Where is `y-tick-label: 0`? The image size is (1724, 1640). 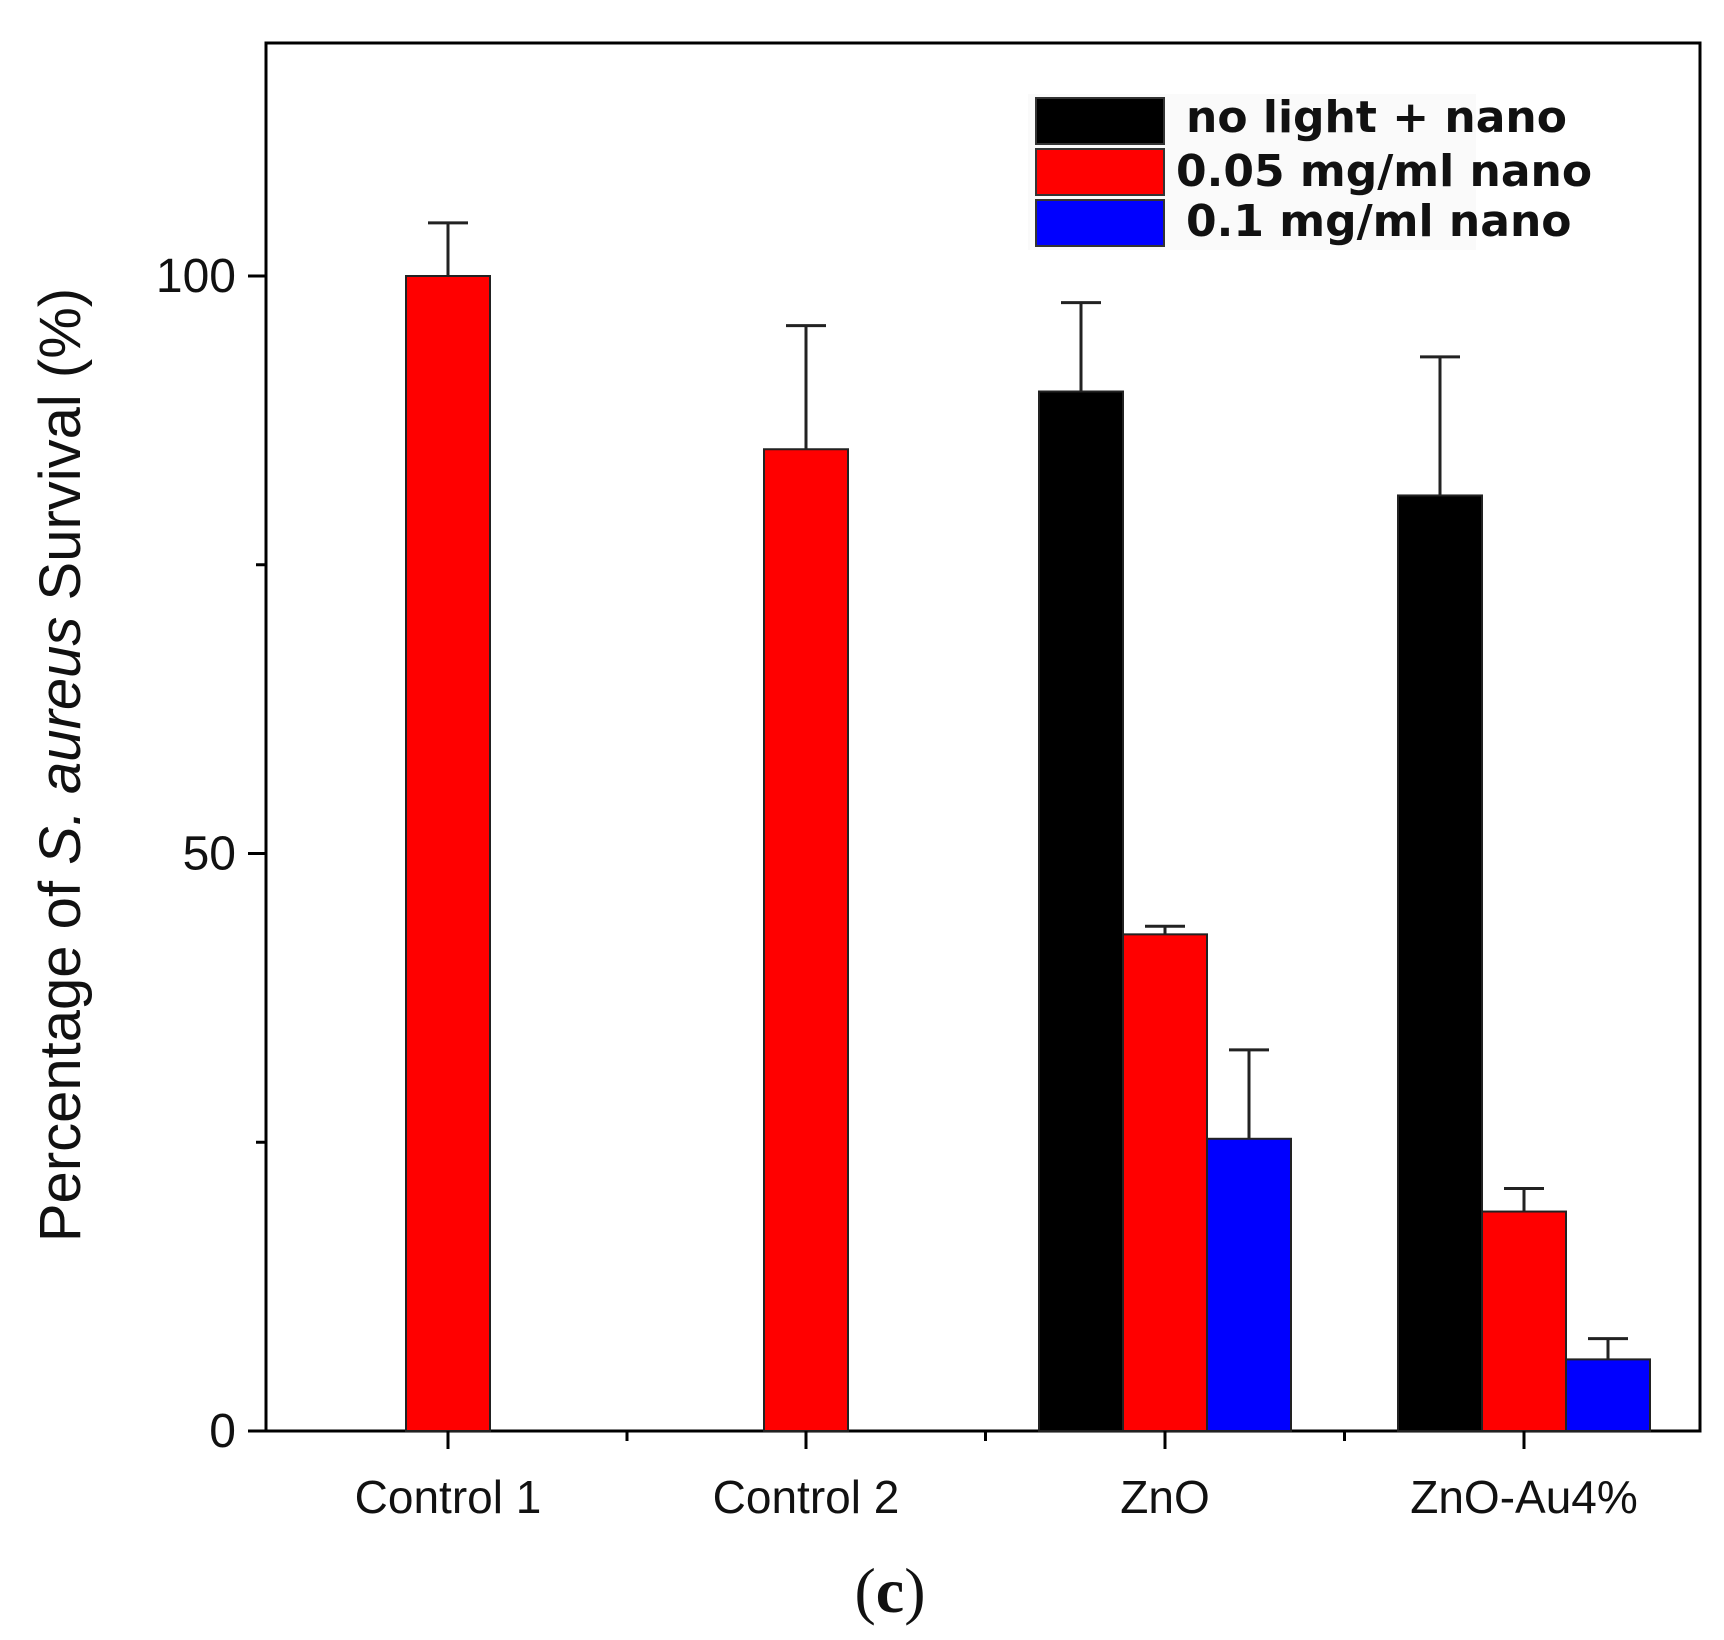
y-tick-label: 0 is located at coordinates (222, 1431).